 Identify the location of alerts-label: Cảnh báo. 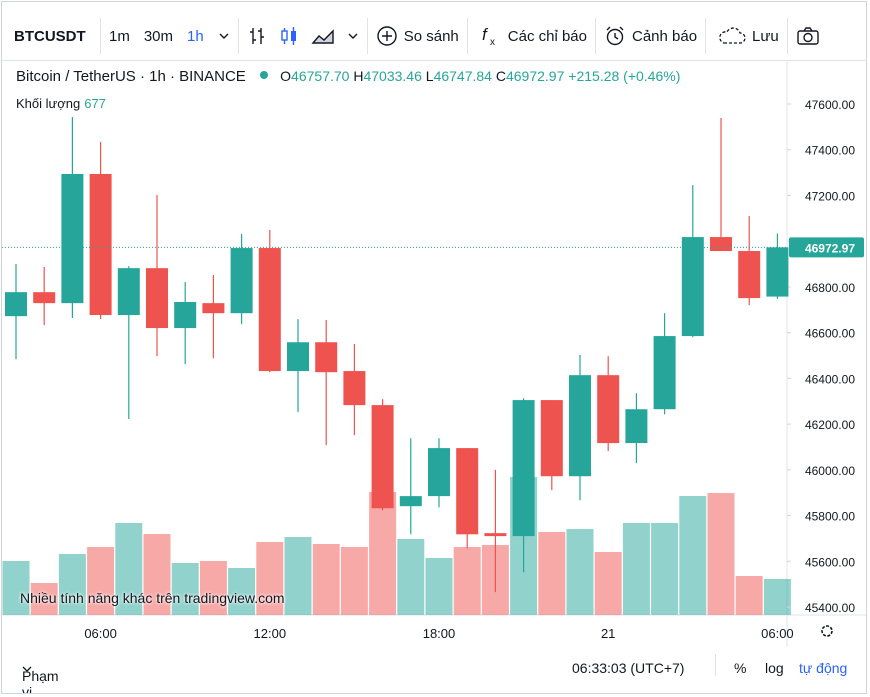
(664, 36).